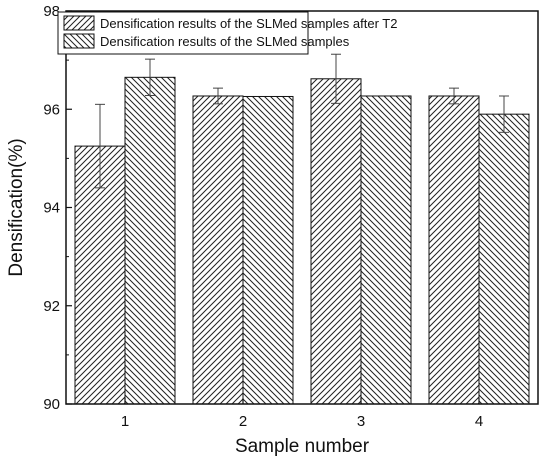  What do you see at coordinates (51, 11) in the screenshot?
I see `y-tick-label-98: 98` at bounding box center [51, 11].